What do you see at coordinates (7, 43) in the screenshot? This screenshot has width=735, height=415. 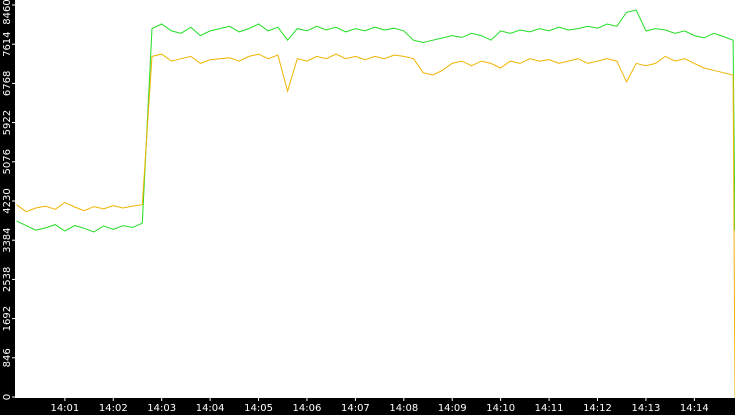 I see `y-tick-label: 7614` at bounding box center [7, 43].